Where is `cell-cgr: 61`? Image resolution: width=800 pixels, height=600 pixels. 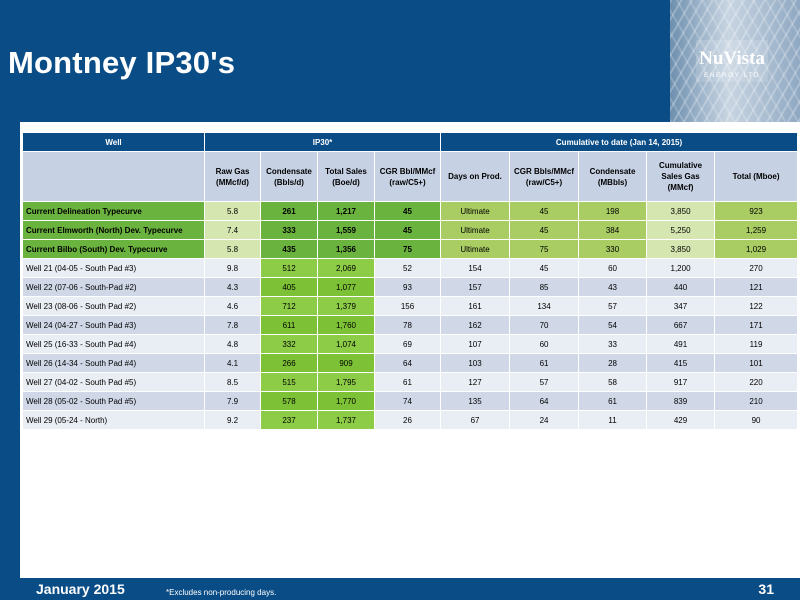 cell-cgr: 61 is located at coordinates (407, 382).